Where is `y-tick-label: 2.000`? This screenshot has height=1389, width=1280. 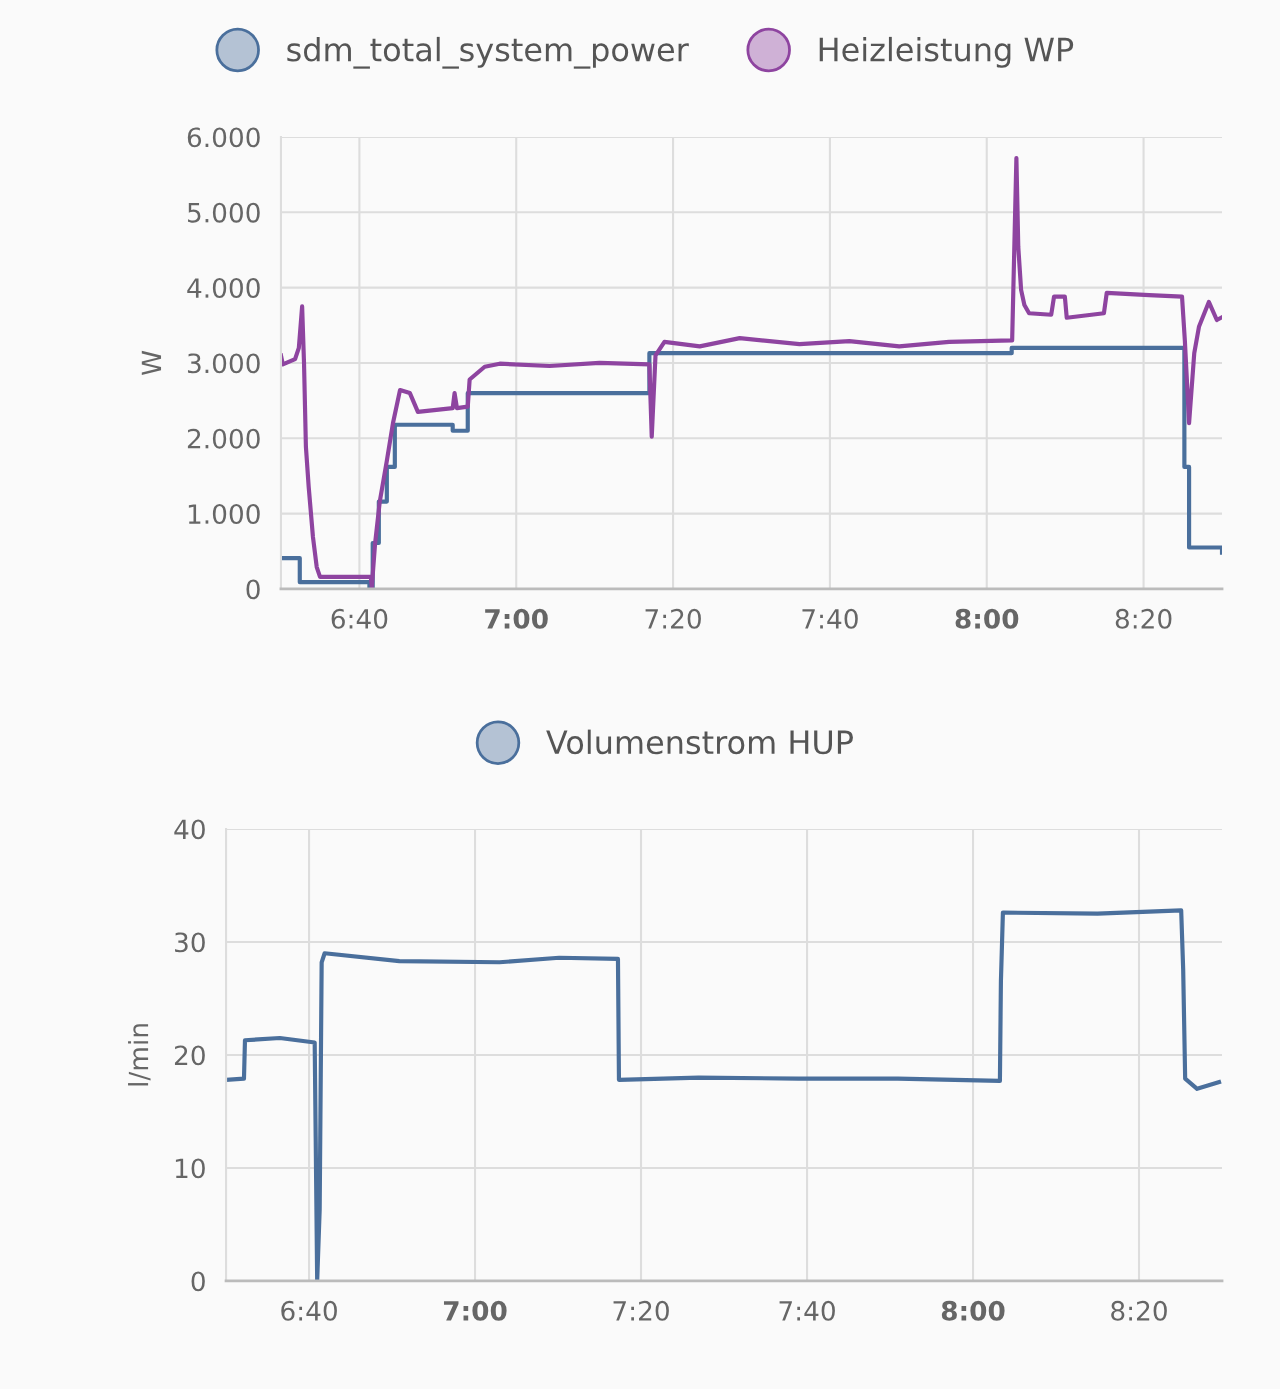
y-tick-label: 2.000 is located at coordinates (223, 438).